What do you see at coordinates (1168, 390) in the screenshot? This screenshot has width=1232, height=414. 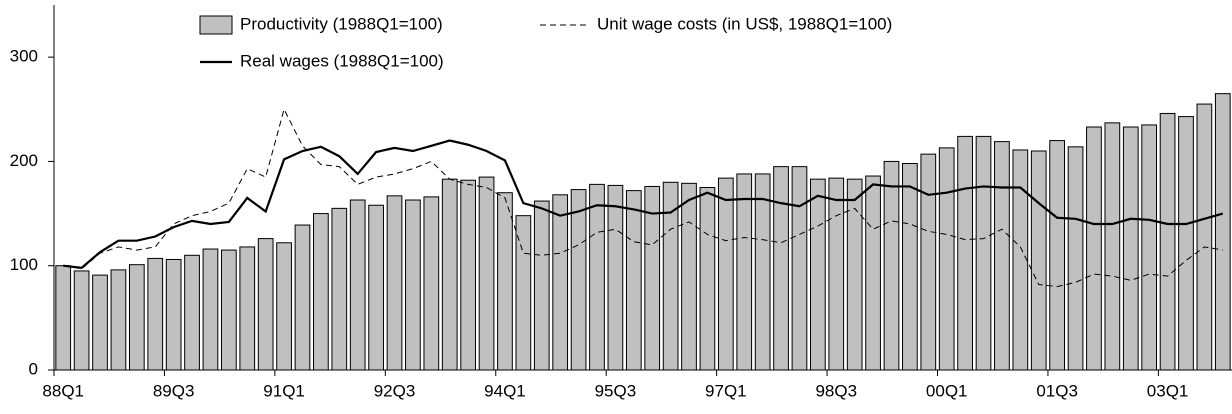 I see `x-tick-label: 03Q1` at bounding box center [1168, 390].